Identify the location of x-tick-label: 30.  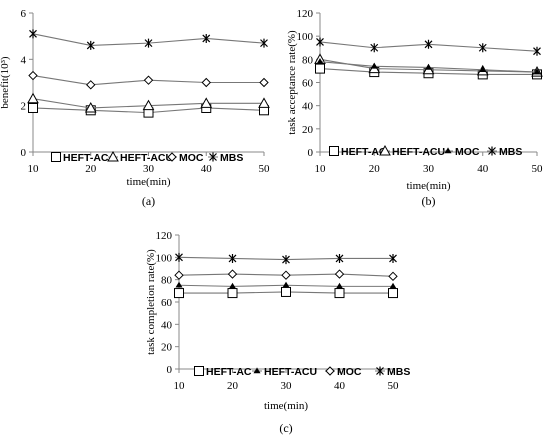
(287, 386).